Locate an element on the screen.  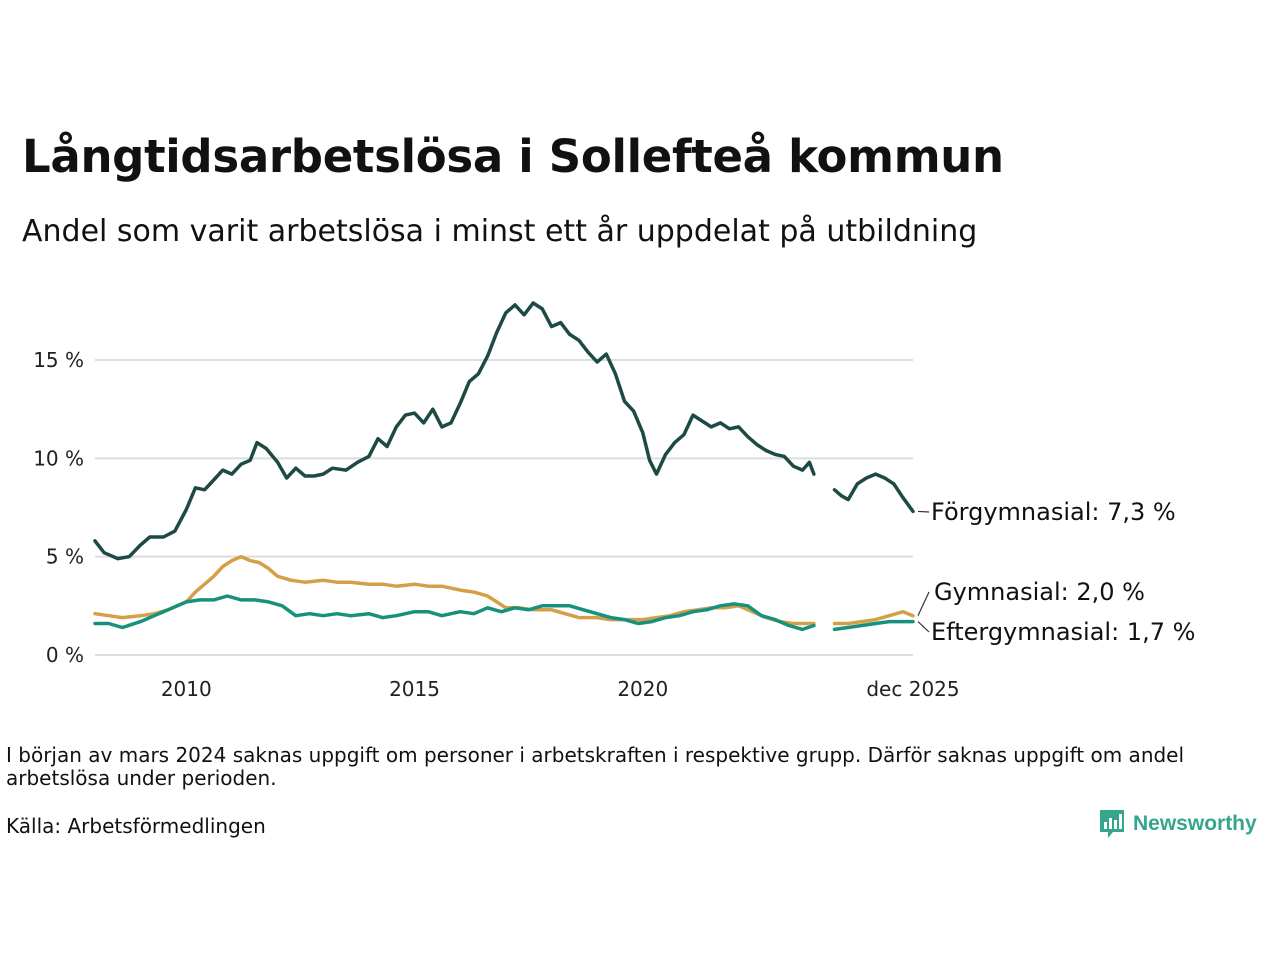
chart-title: Långtidsarbetslösa i Sollefteå kommun is located at coordinates (513, 156).